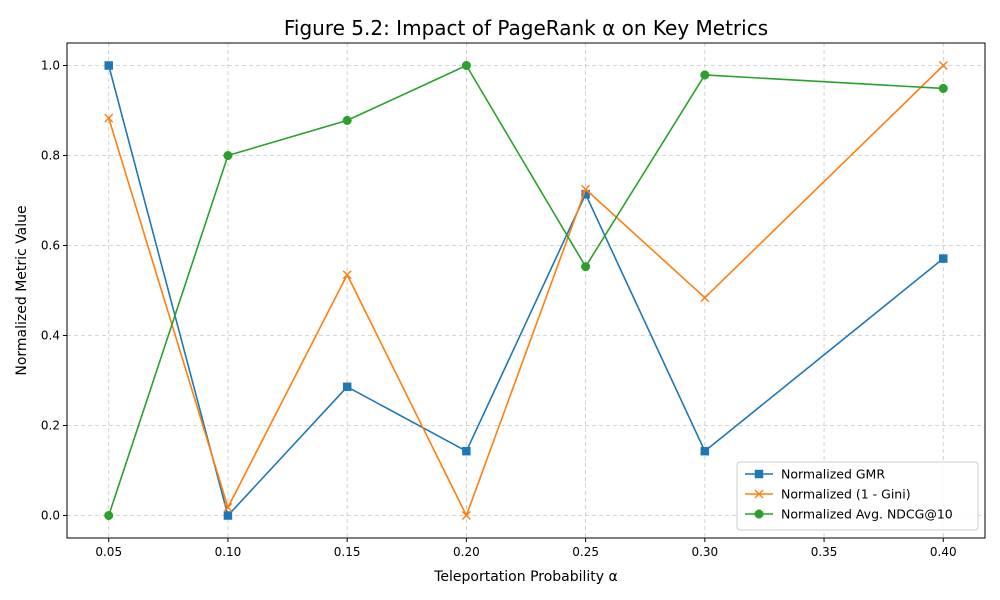 The height and width of the screenshot is (600, 1000). What do you see at coordinates (704, 552) in the screenshot?
I see `x-tick-label: 0.30` at bounding box center [704, 552].